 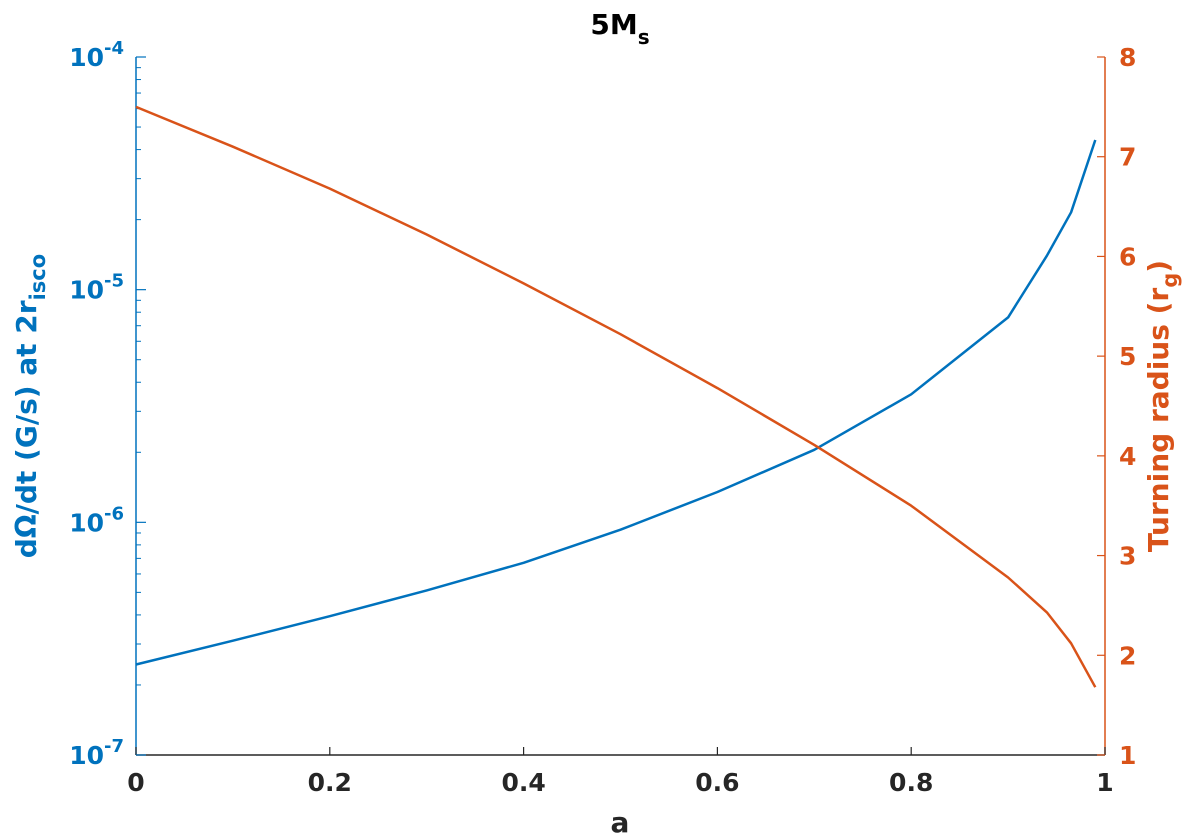 I want to click on right-axis-title: Turning radius (rg), so click(x=1162, y=406).